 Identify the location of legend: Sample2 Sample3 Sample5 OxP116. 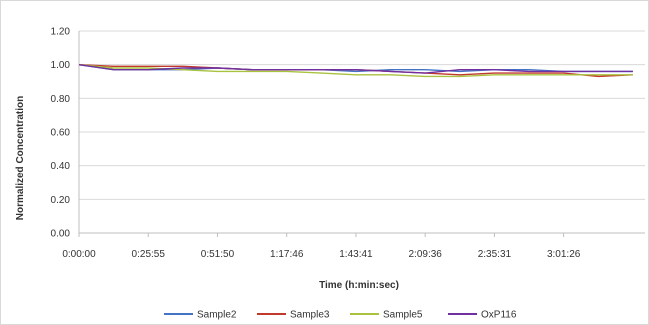
(340, 315).